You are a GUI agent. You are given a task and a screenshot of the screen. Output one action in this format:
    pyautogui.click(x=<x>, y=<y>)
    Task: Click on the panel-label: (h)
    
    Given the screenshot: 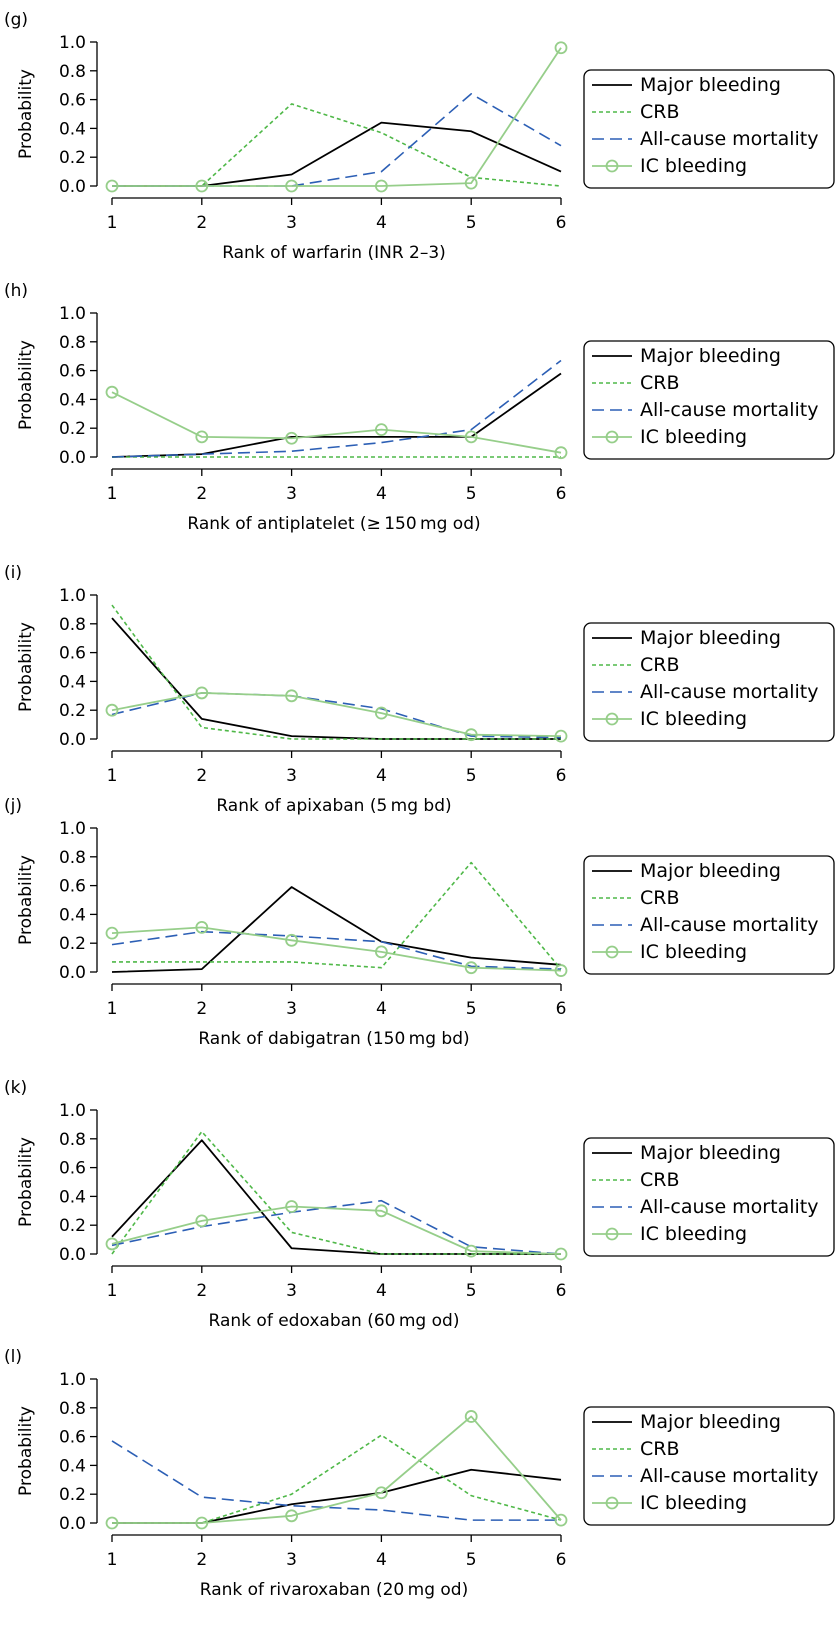 What is the action you would take?
    pyautogui.click(x=16, y=291)
    